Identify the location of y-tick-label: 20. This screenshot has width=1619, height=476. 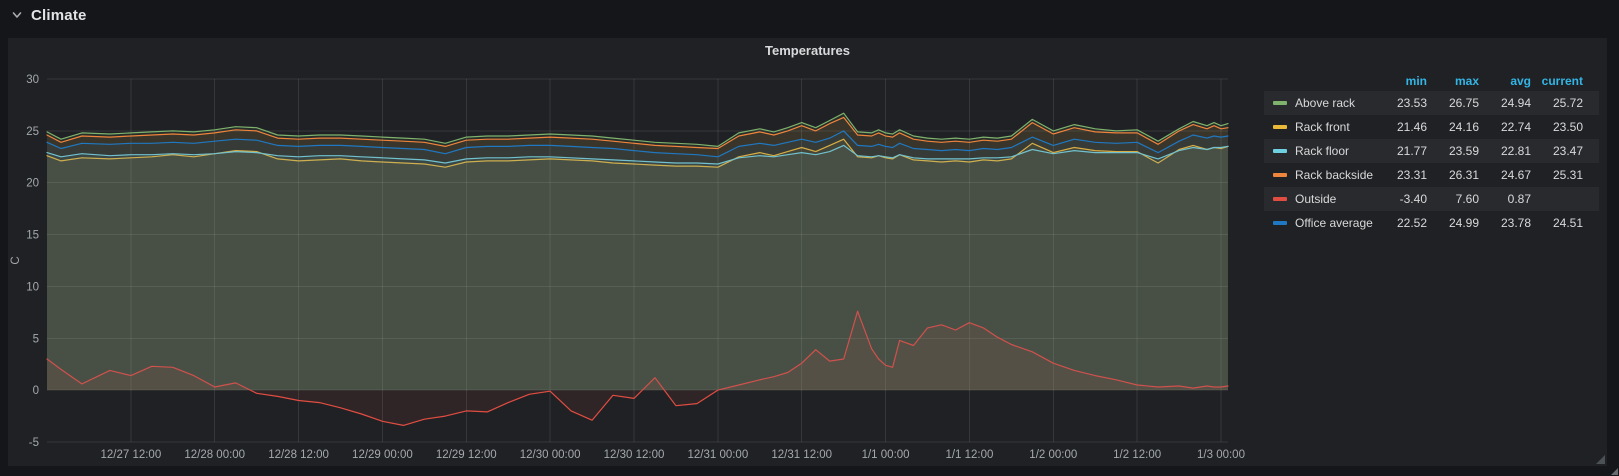
(32, 184).